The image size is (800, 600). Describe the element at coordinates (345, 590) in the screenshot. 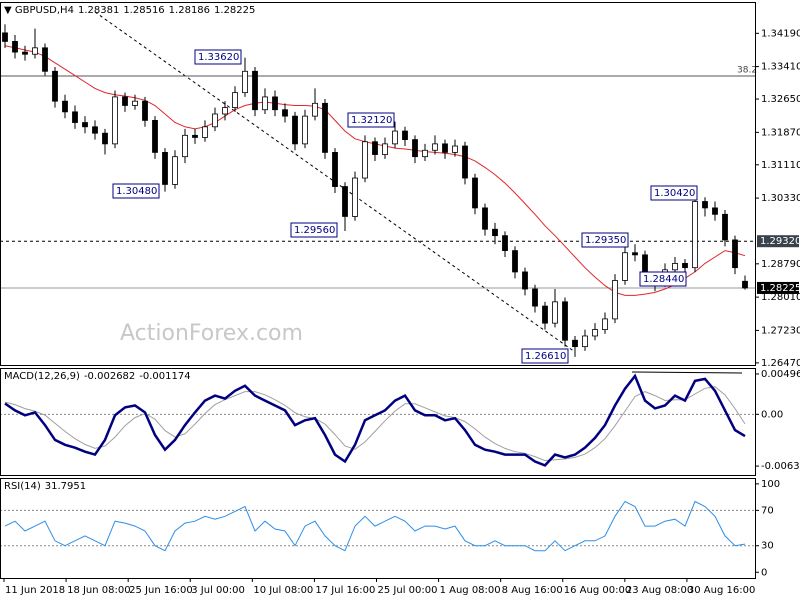

I see `x-tick-label: 17 Jul 16:00` at that location.